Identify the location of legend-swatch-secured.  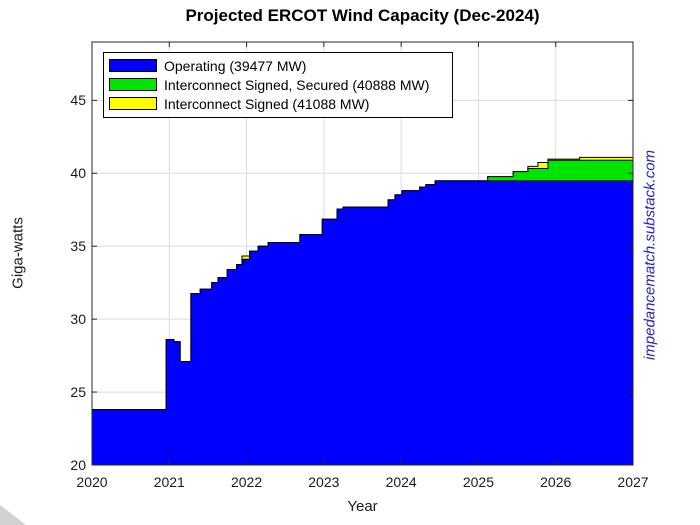
(133, 84).